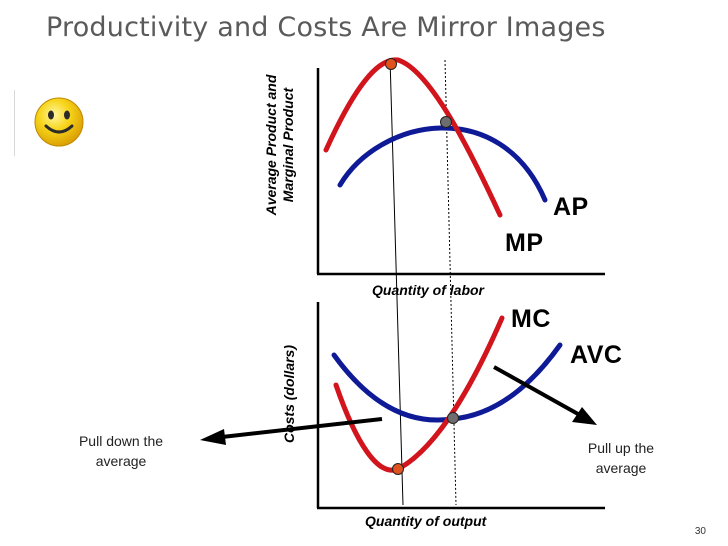 Image resolution: width=728 pixels, height=546 pixels. I want to click on pull-down-note-line2: average, so click(121, 461).